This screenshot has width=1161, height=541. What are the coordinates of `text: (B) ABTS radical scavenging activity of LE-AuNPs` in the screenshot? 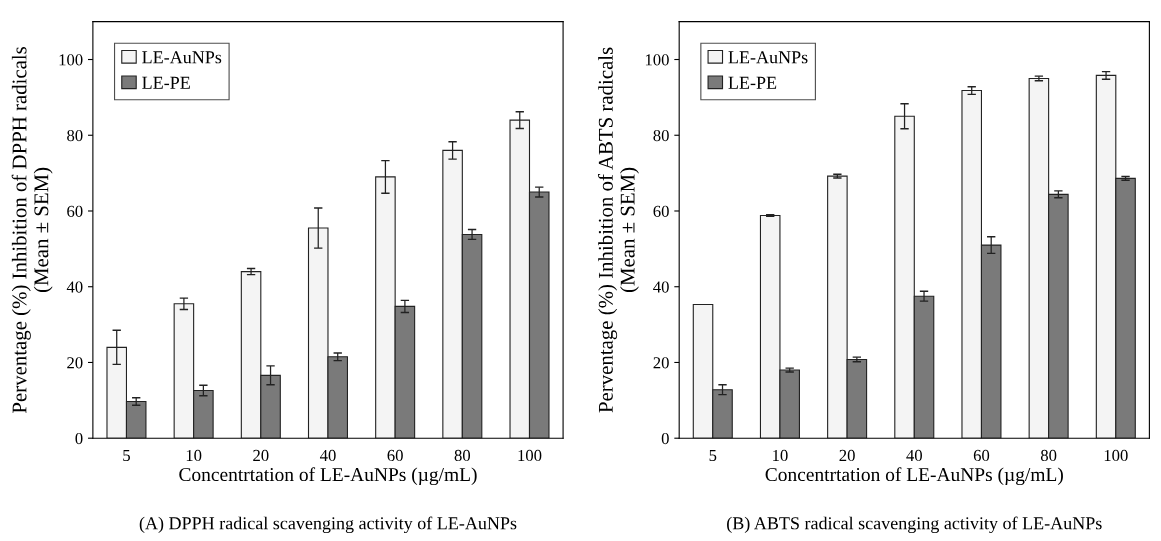 It's located at (914, 525).